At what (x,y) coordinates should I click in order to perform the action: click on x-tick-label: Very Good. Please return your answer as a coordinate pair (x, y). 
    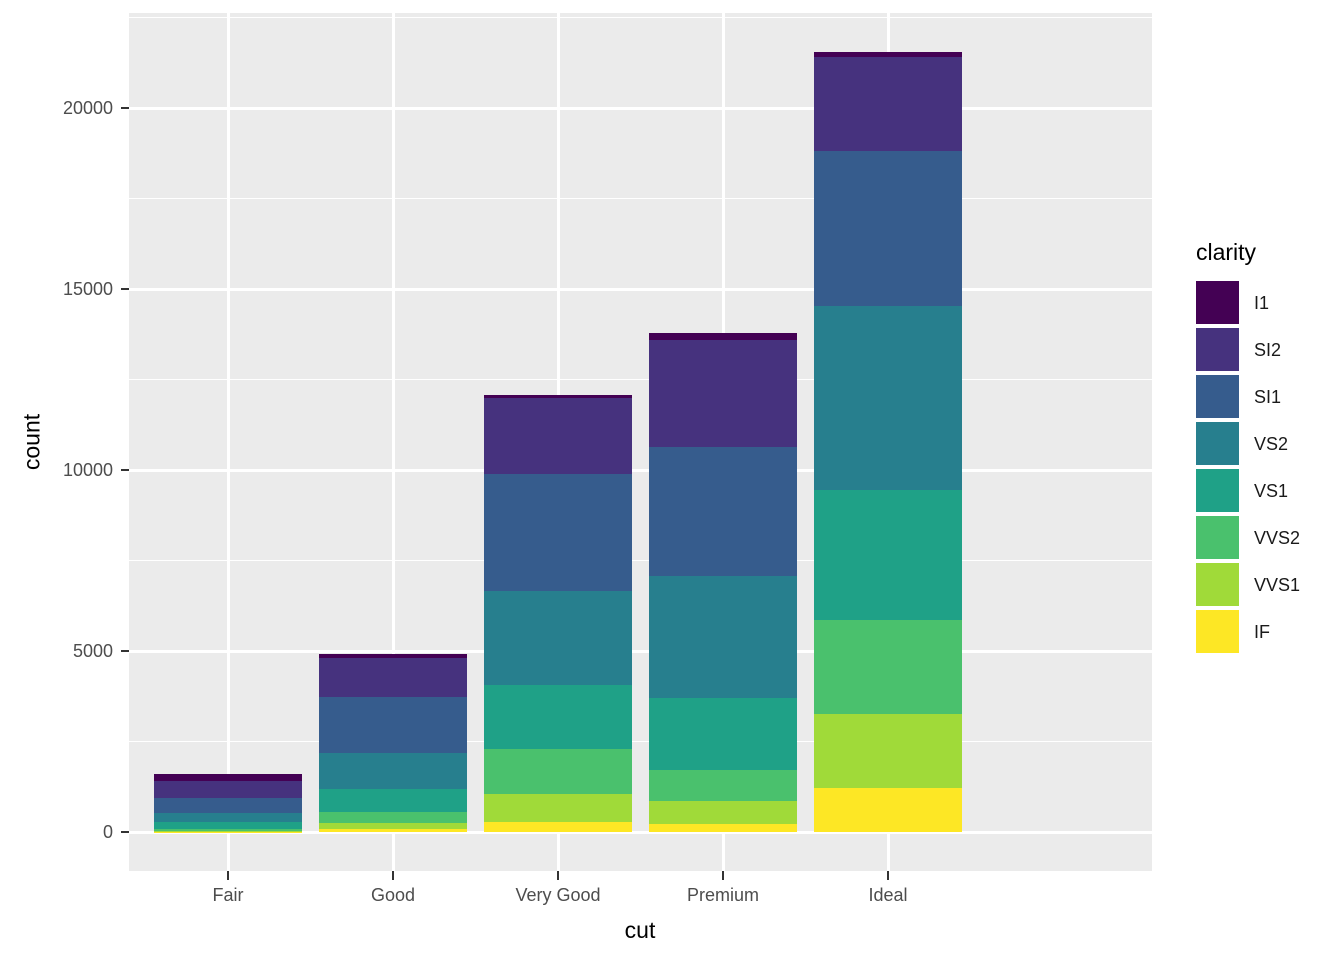
    Looking at the image, I should click on (558, 895).